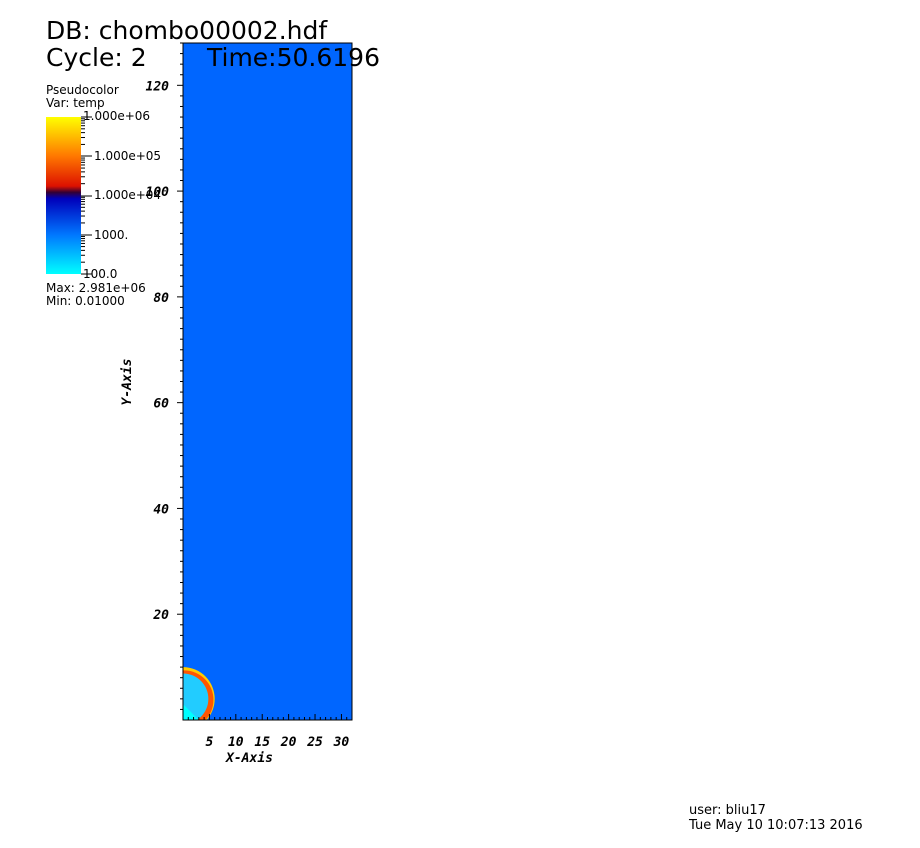  What do you see at coordinates (288, 742) in the screenshot?
I see `x-tick-label: 20` at bounding box center [288, 742].